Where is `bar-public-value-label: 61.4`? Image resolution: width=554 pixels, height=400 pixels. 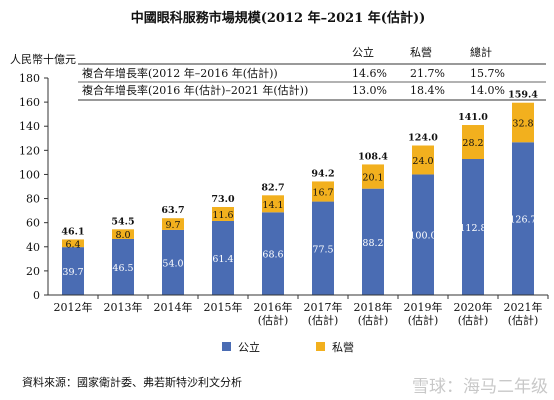 bar-public-value-label: 61.4 is located at coordinates (222, 259).